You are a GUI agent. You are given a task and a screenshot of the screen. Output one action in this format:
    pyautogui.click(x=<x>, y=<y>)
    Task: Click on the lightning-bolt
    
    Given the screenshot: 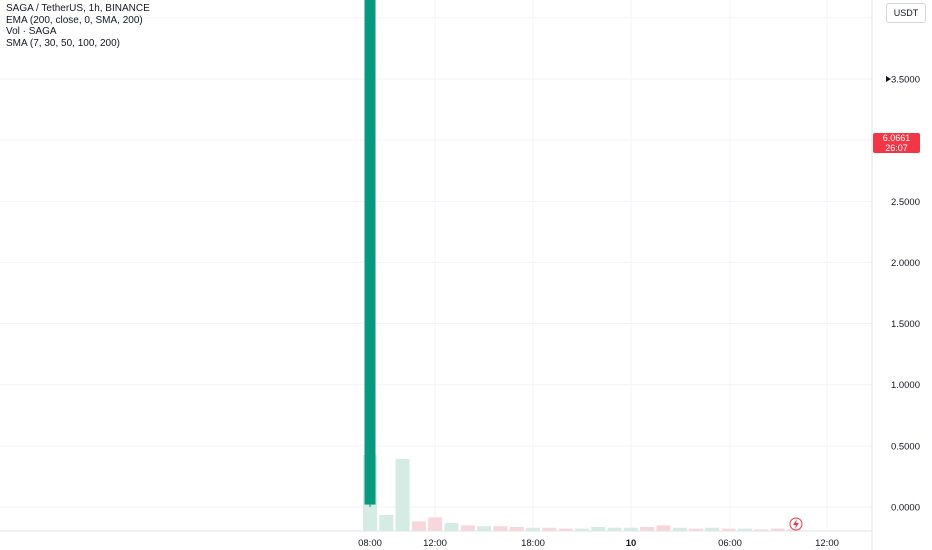 What is the action you would take?
    pyautogui.click(x=796, y=524)
    